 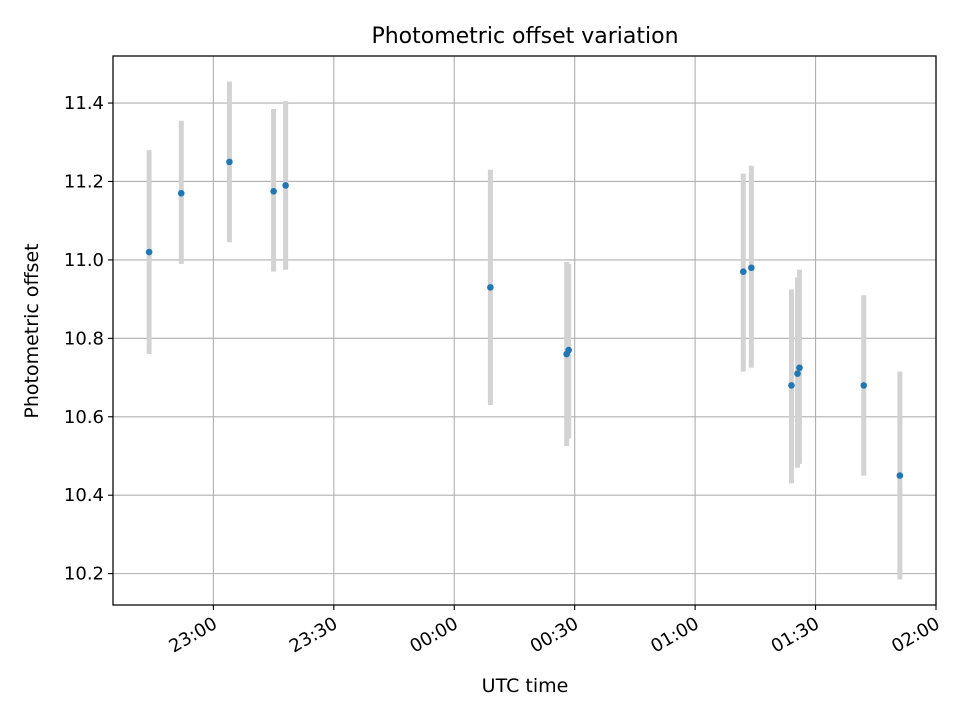 What do you see at coordinates (84, 574) in the screenshot?
I see `y-tick-label: 10.2` at bounding box center [84, 574].